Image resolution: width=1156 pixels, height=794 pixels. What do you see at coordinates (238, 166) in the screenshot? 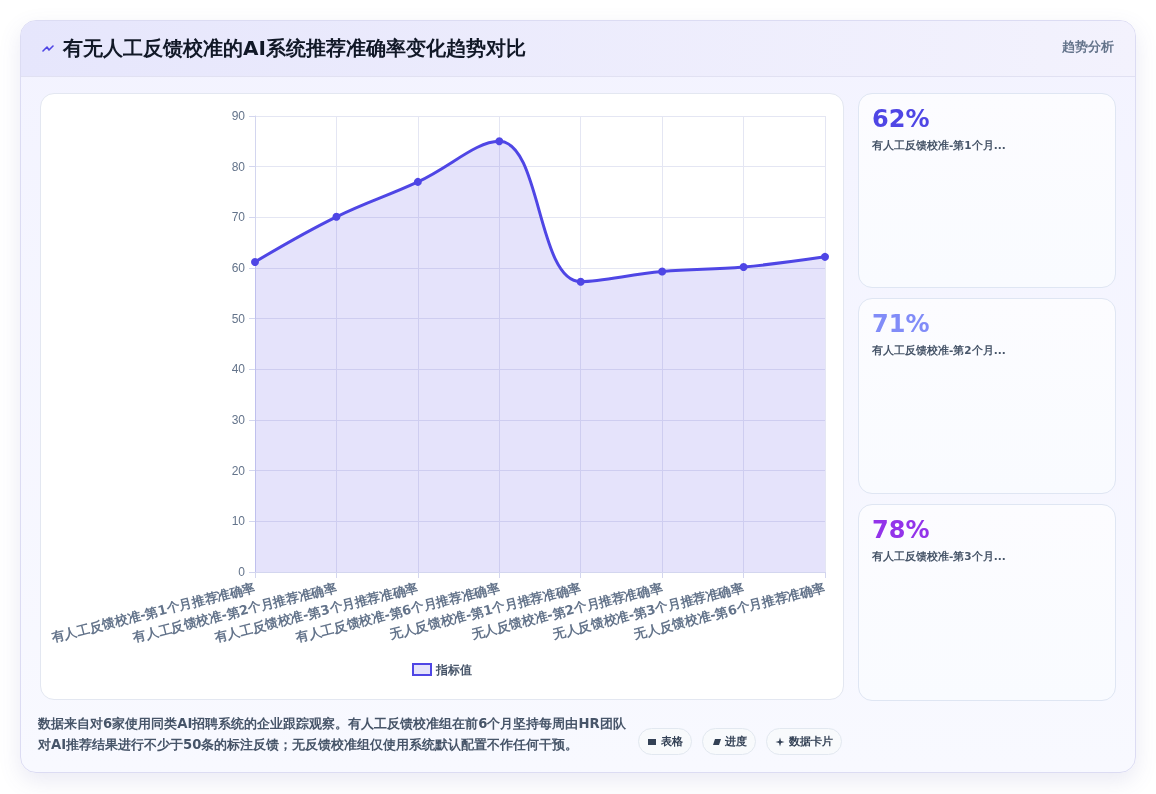
I see `y-tick-label: 80` at bounding box center [238, 166].